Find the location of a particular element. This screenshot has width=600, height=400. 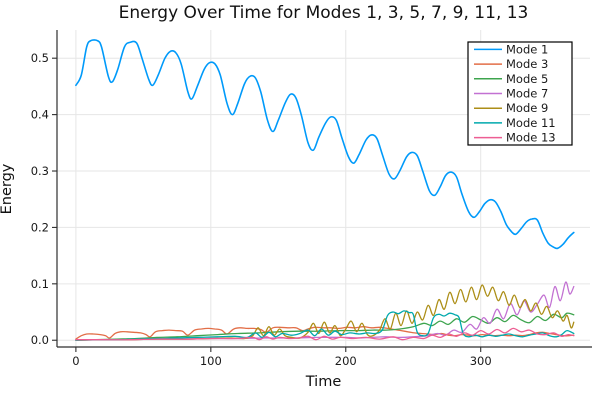

x-tick-label: 200 is located at coordinates (346, 361).